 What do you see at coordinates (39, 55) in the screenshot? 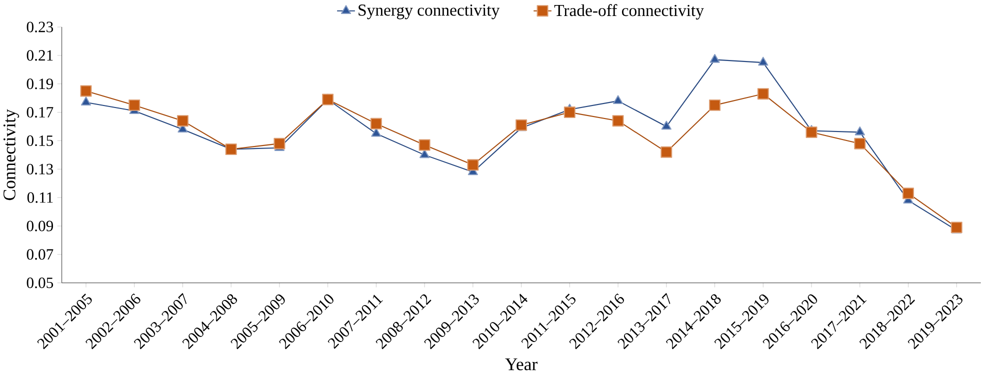
I see `y-tick-label: 0.21` at bounding box center [39, 55].